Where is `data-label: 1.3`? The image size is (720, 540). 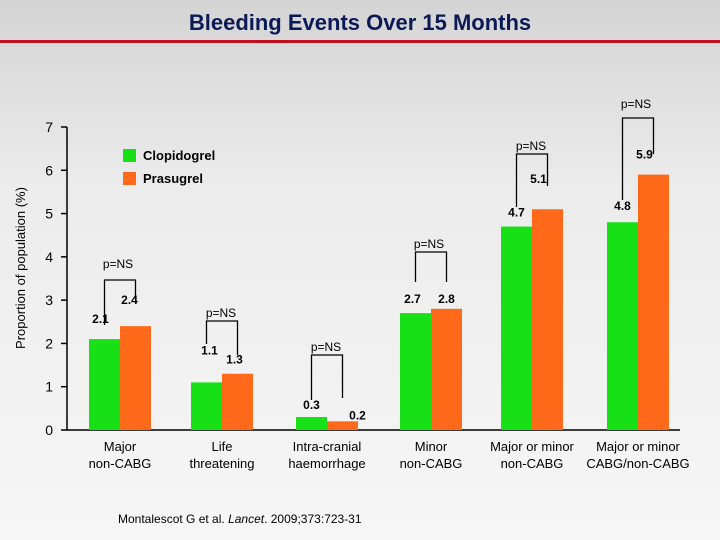
data-label: 1.3 is located at coordinates (234, 360).